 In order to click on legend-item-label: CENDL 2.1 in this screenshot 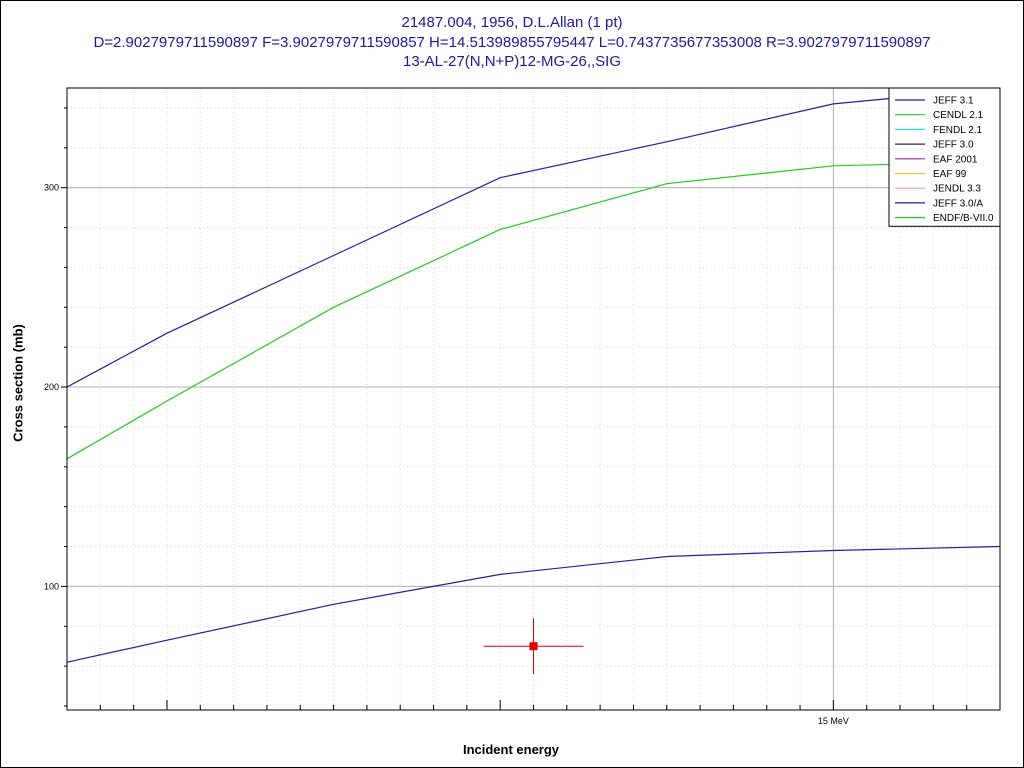, I will do `click(958, 115)`.